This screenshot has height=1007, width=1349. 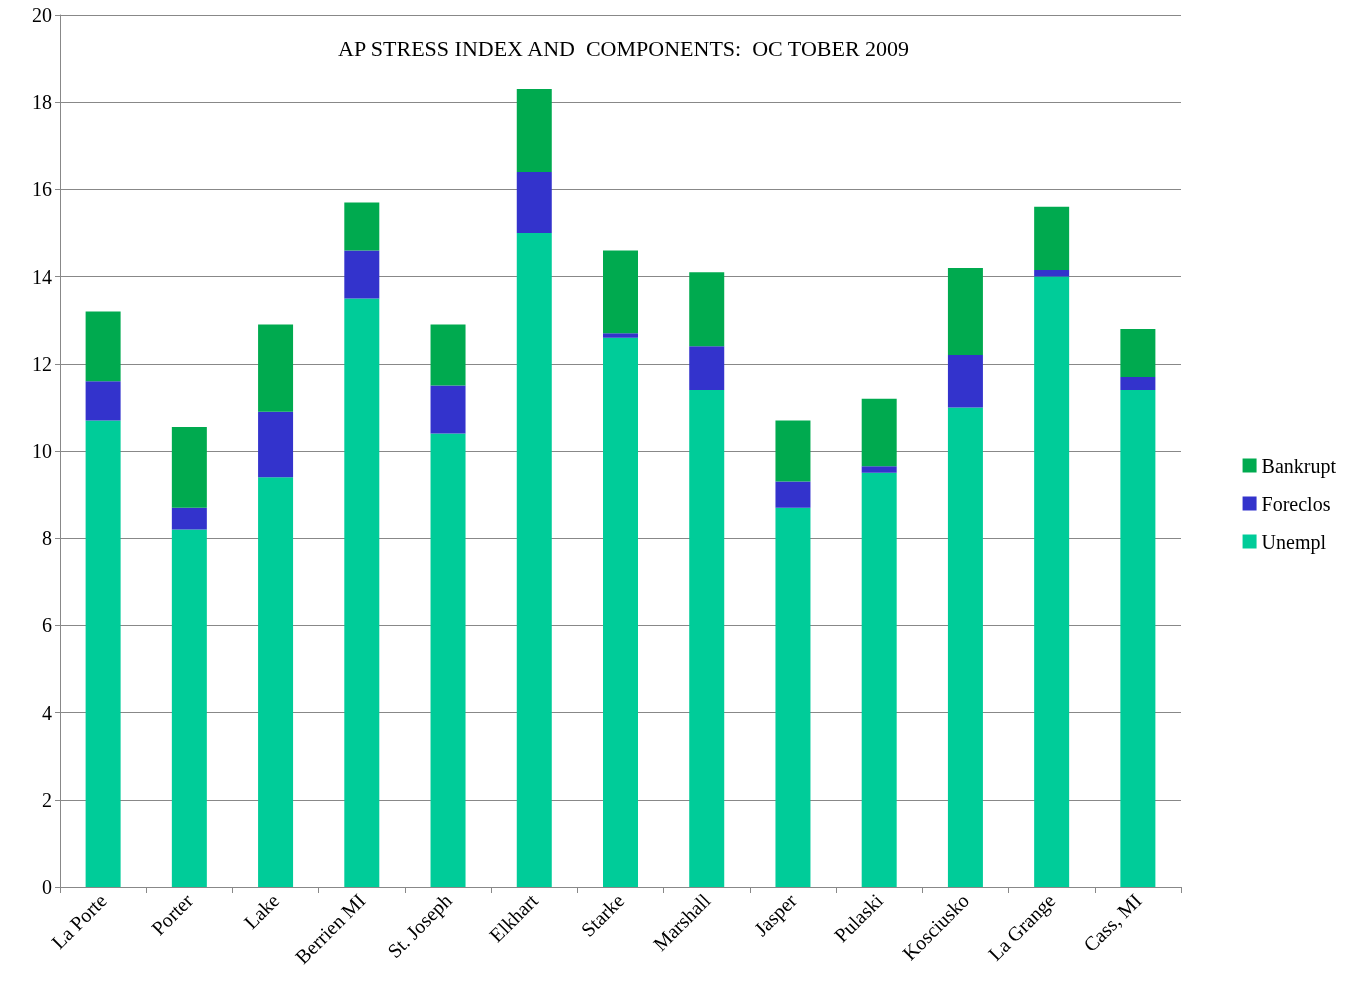 I want to click on y-tick-label: 16, so click(x=42, y=189).